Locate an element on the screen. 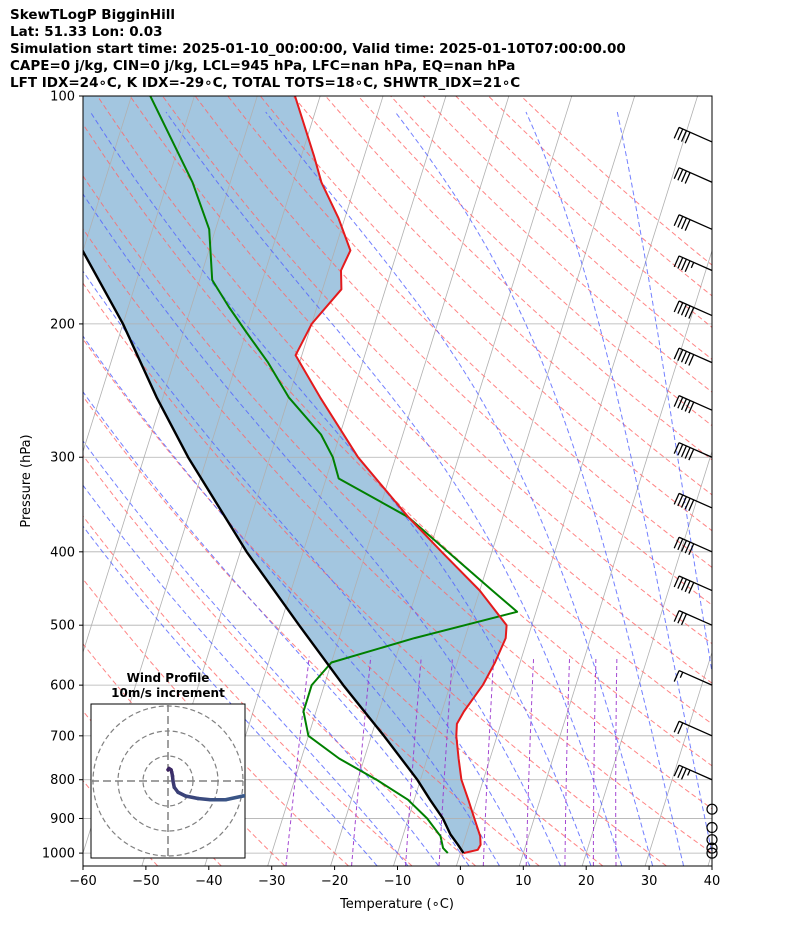  y-tick-label: 400 is located at coordinates (62, 552).